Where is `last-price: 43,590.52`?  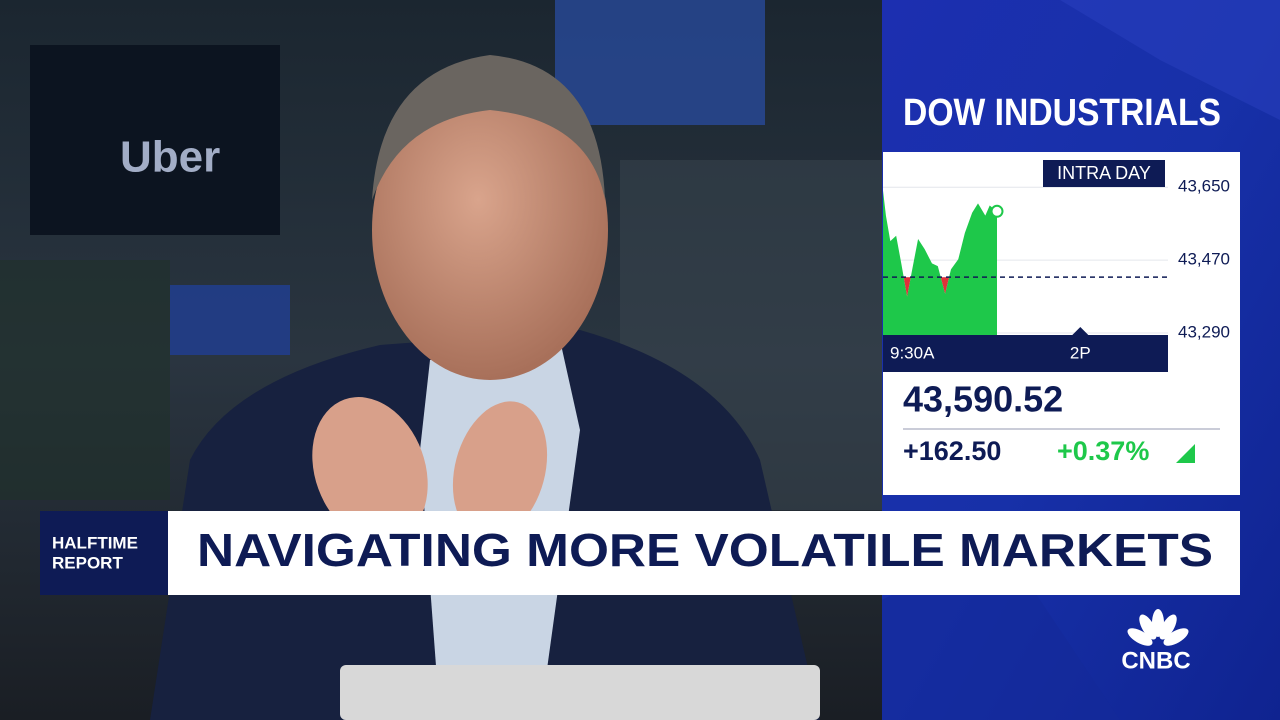
last-price: 43,590.52 is located at coordinates (983, 399).